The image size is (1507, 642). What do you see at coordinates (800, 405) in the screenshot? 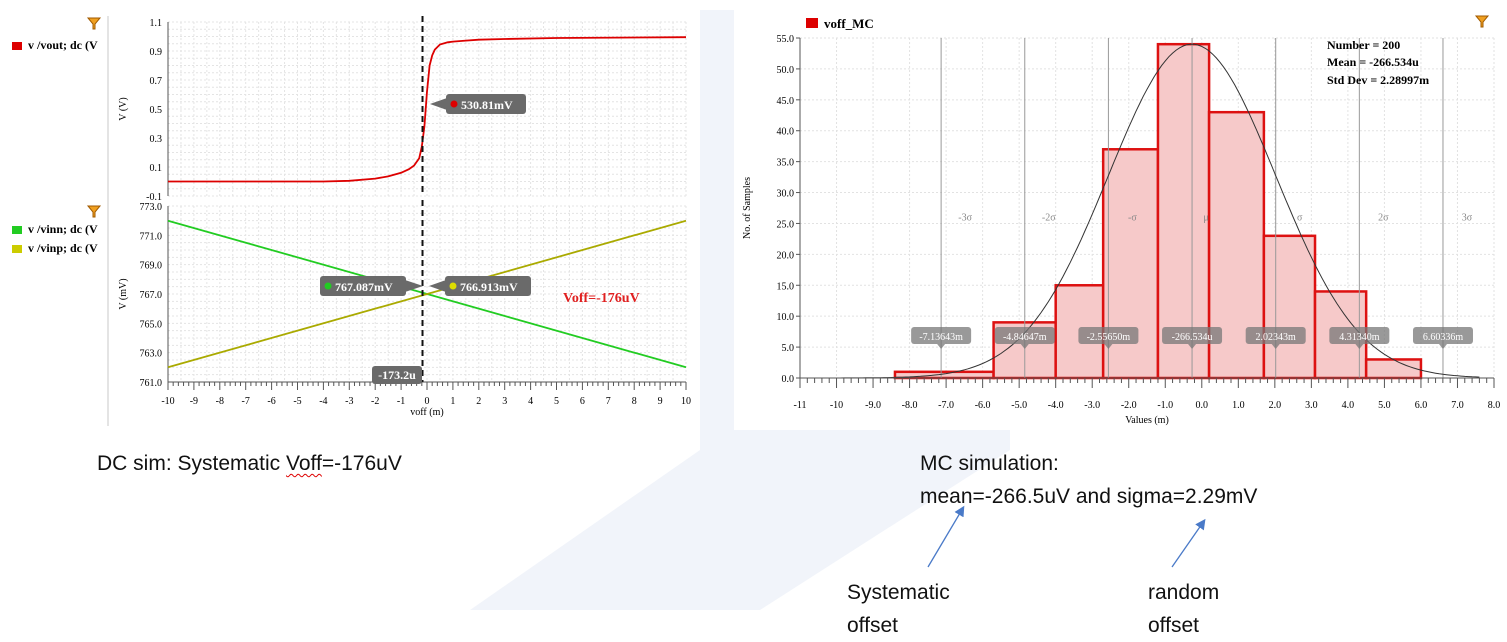
I see `x-tick-label: -11` at bounding box center [800, 405].